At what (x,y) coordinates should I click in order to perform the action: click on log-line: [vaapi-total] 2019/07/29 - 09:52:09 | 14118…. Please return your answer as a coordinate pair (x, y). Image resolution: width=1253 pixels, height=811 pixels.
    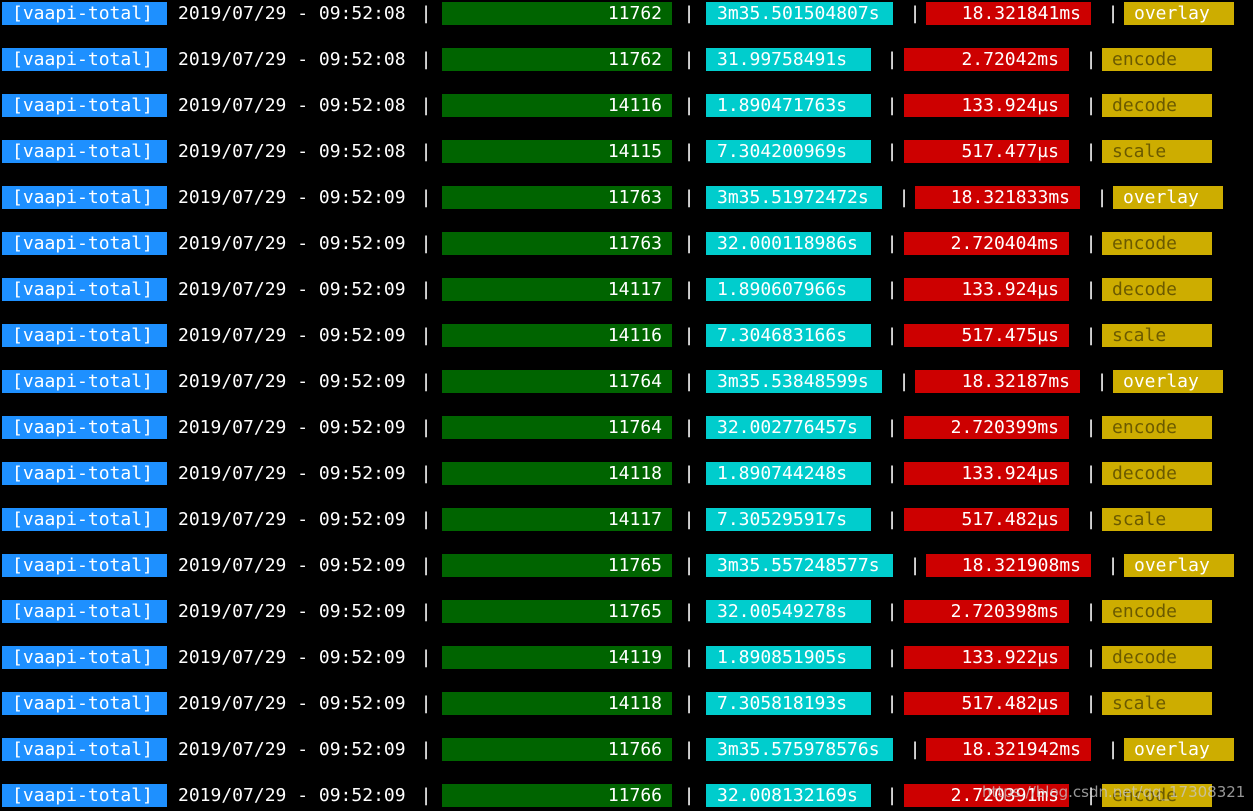
    Looking at the image, I should click on (626, 703).